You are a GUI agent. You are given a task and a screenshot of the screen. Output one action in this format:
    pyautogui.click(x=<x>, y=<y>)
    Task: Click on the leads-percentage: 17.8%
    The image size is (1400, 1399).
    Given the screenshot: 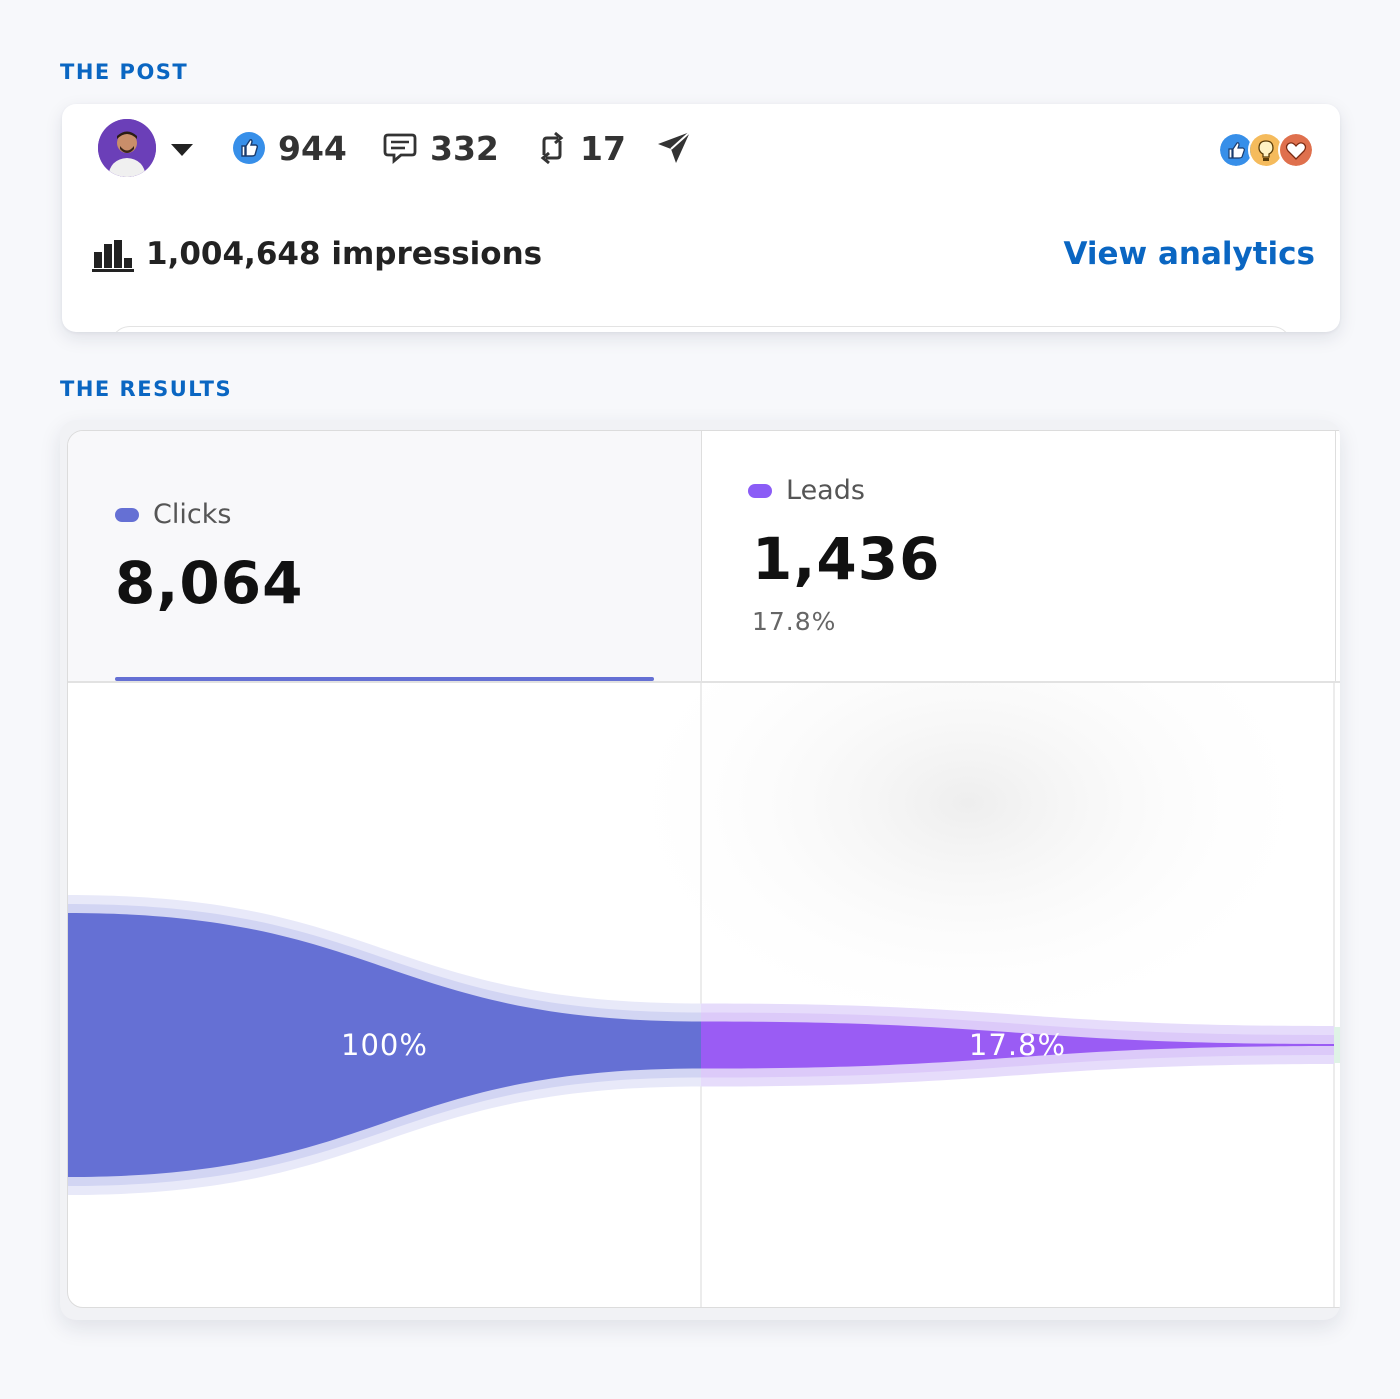 What is the action you would take?
    pyautogui.click(x=794, y=621)
    